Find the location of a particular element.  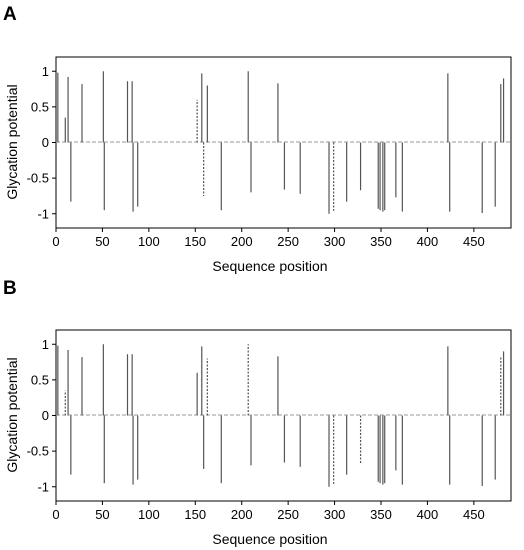

panel-a-x-axis: 0 50 100 150 200 250 300 350 400 450 is located at coordinates (268, 238).